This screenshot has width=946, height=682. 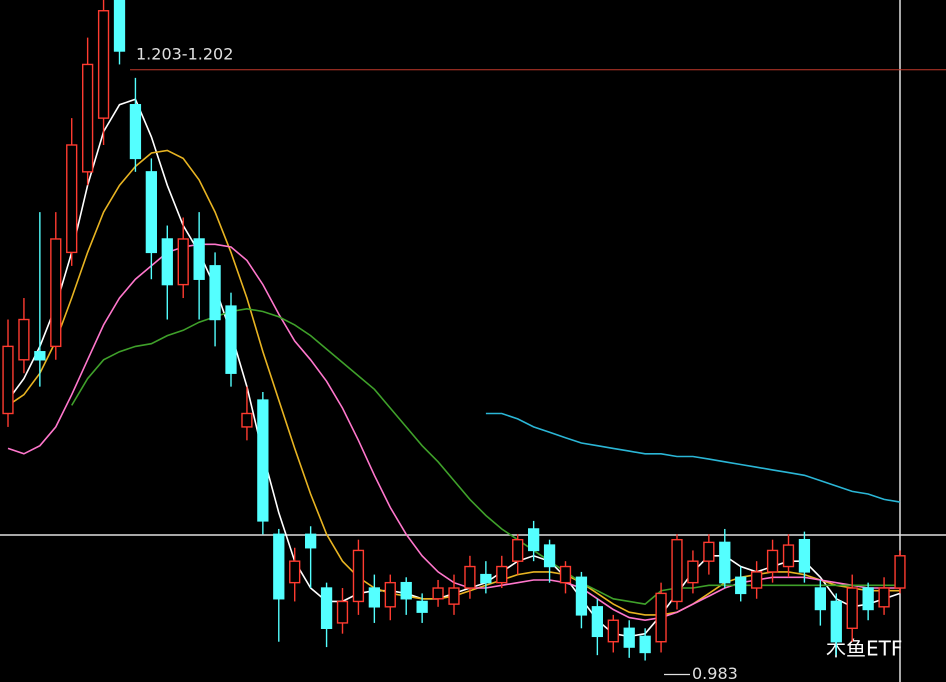 I want to click on high-label: 1.203-1.202, so click(x=184, y=53).